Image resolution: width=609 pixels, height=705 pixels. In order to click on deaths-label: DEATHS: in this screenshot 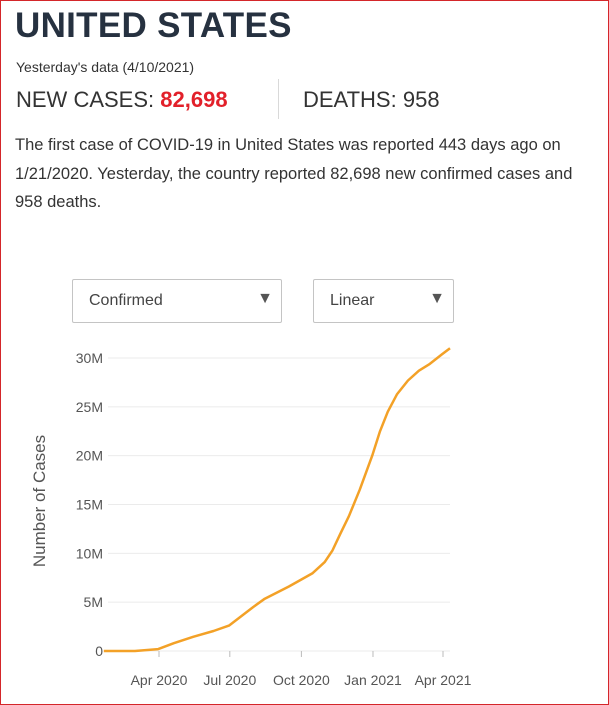, I will do `click(350, 99)`.